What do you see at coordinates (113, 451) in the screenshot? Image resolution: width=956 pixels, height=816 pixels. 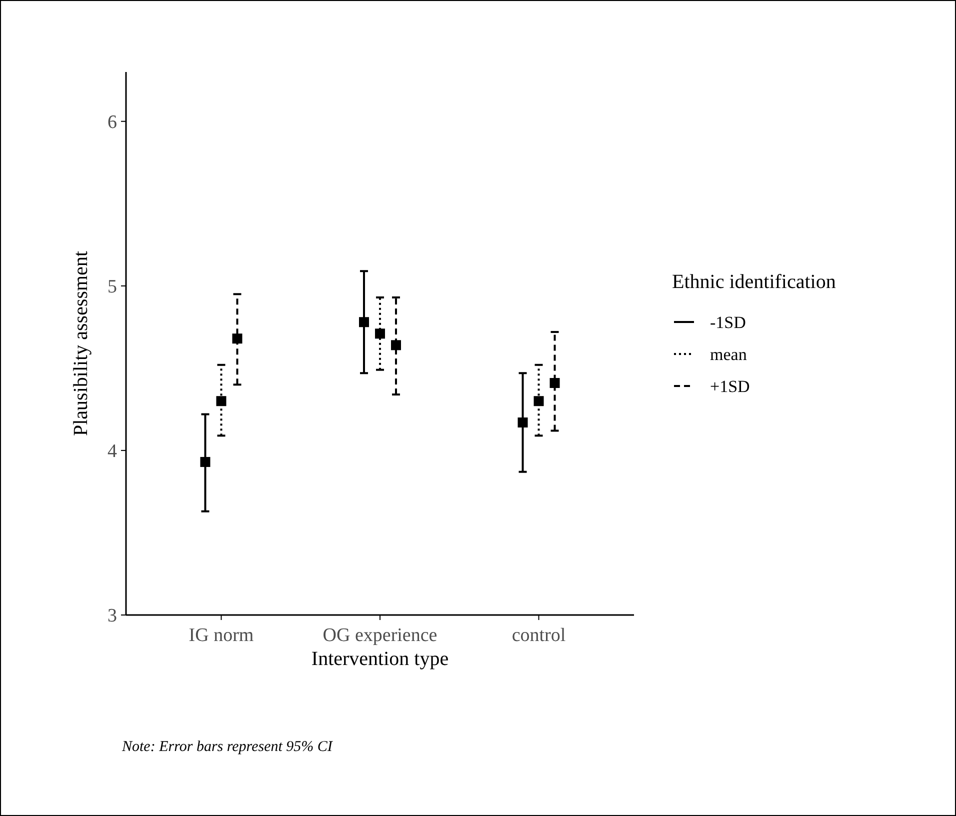 I see `y-tick-label: 4` at bounding box center [113, 451].